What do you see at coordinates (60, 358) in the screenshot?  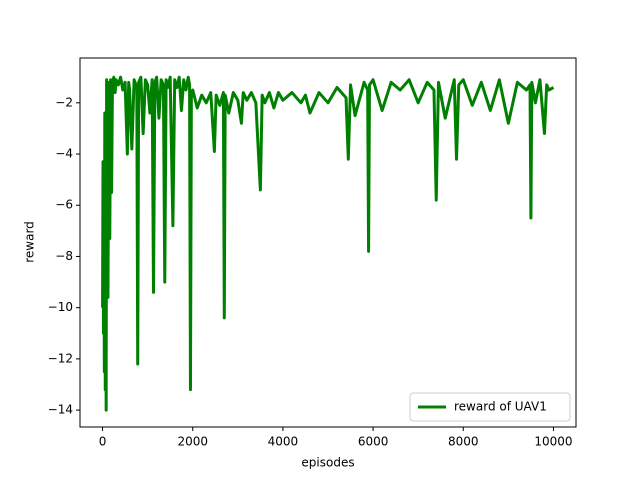 I see `y-tick-label: −12` at bounding box center [60, 358].